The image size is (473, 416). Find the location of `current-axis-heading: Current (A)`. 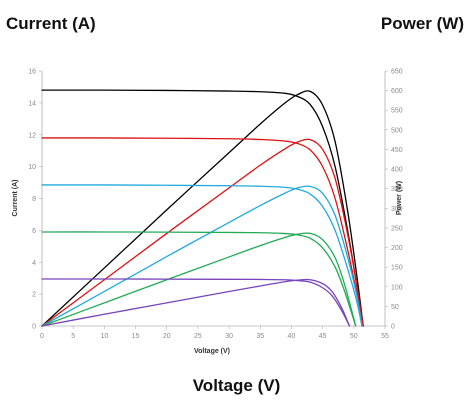

current-axis-heading: Current (A) is located at coordinates (51, 23).